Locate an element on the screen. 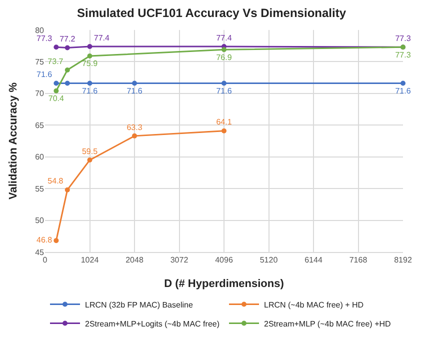 The width and height of the screenshot is (423, 350). x-tick-label: 7168 is located at coordinates (358, 260).